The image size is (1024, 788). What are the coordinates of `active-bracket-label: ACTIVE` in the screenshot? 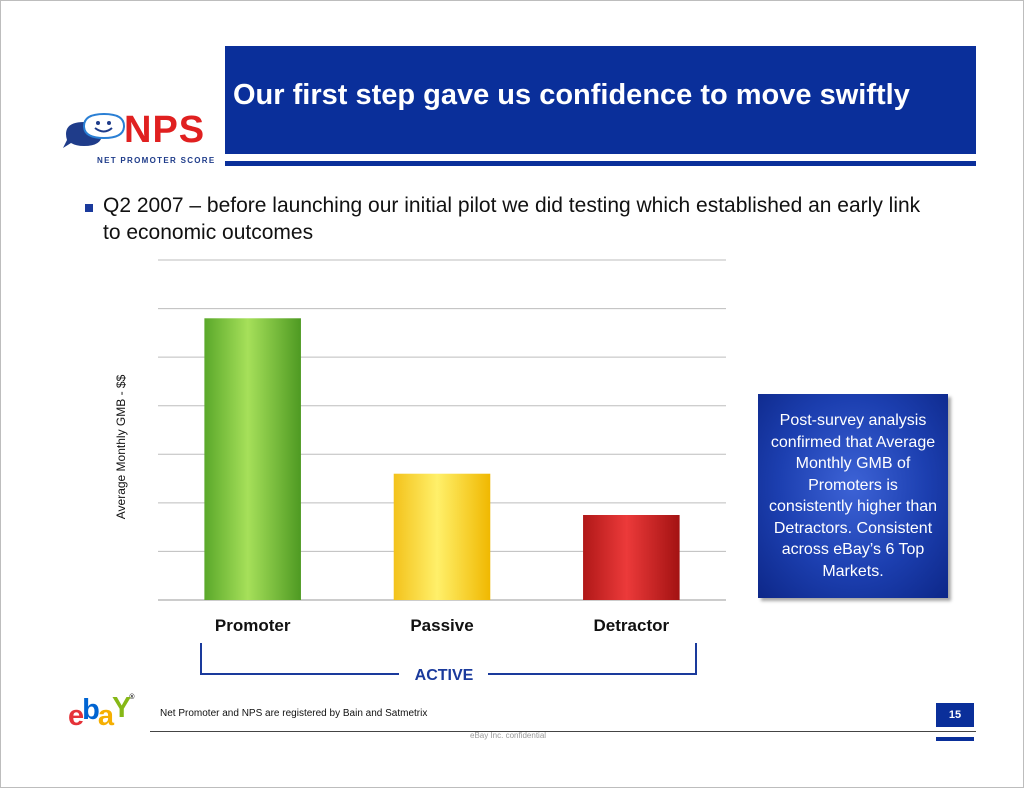 It's located at (444, 675).